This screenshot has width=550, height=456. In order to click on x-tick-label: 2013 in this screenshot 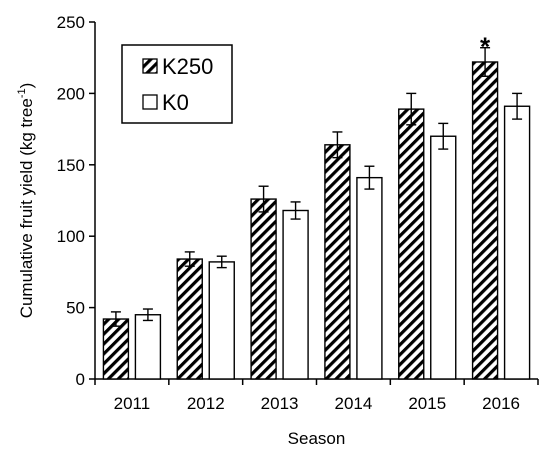, I will do `click(280, 403)`.